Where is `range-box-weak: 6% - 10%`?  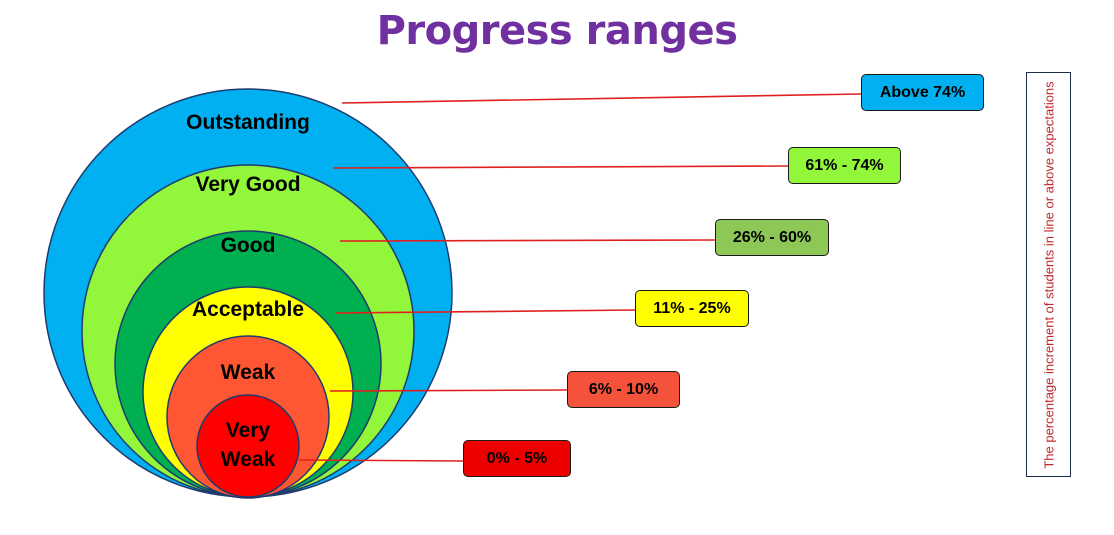
range-box-weak: 6% - 10% is located at coordinates (623, 389).